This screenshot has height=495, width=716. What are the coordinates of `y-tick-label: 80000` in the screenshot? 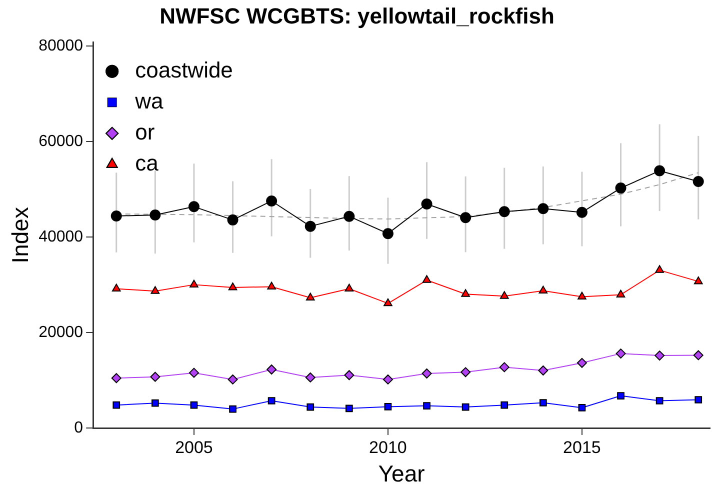 It's located at (61, 46).